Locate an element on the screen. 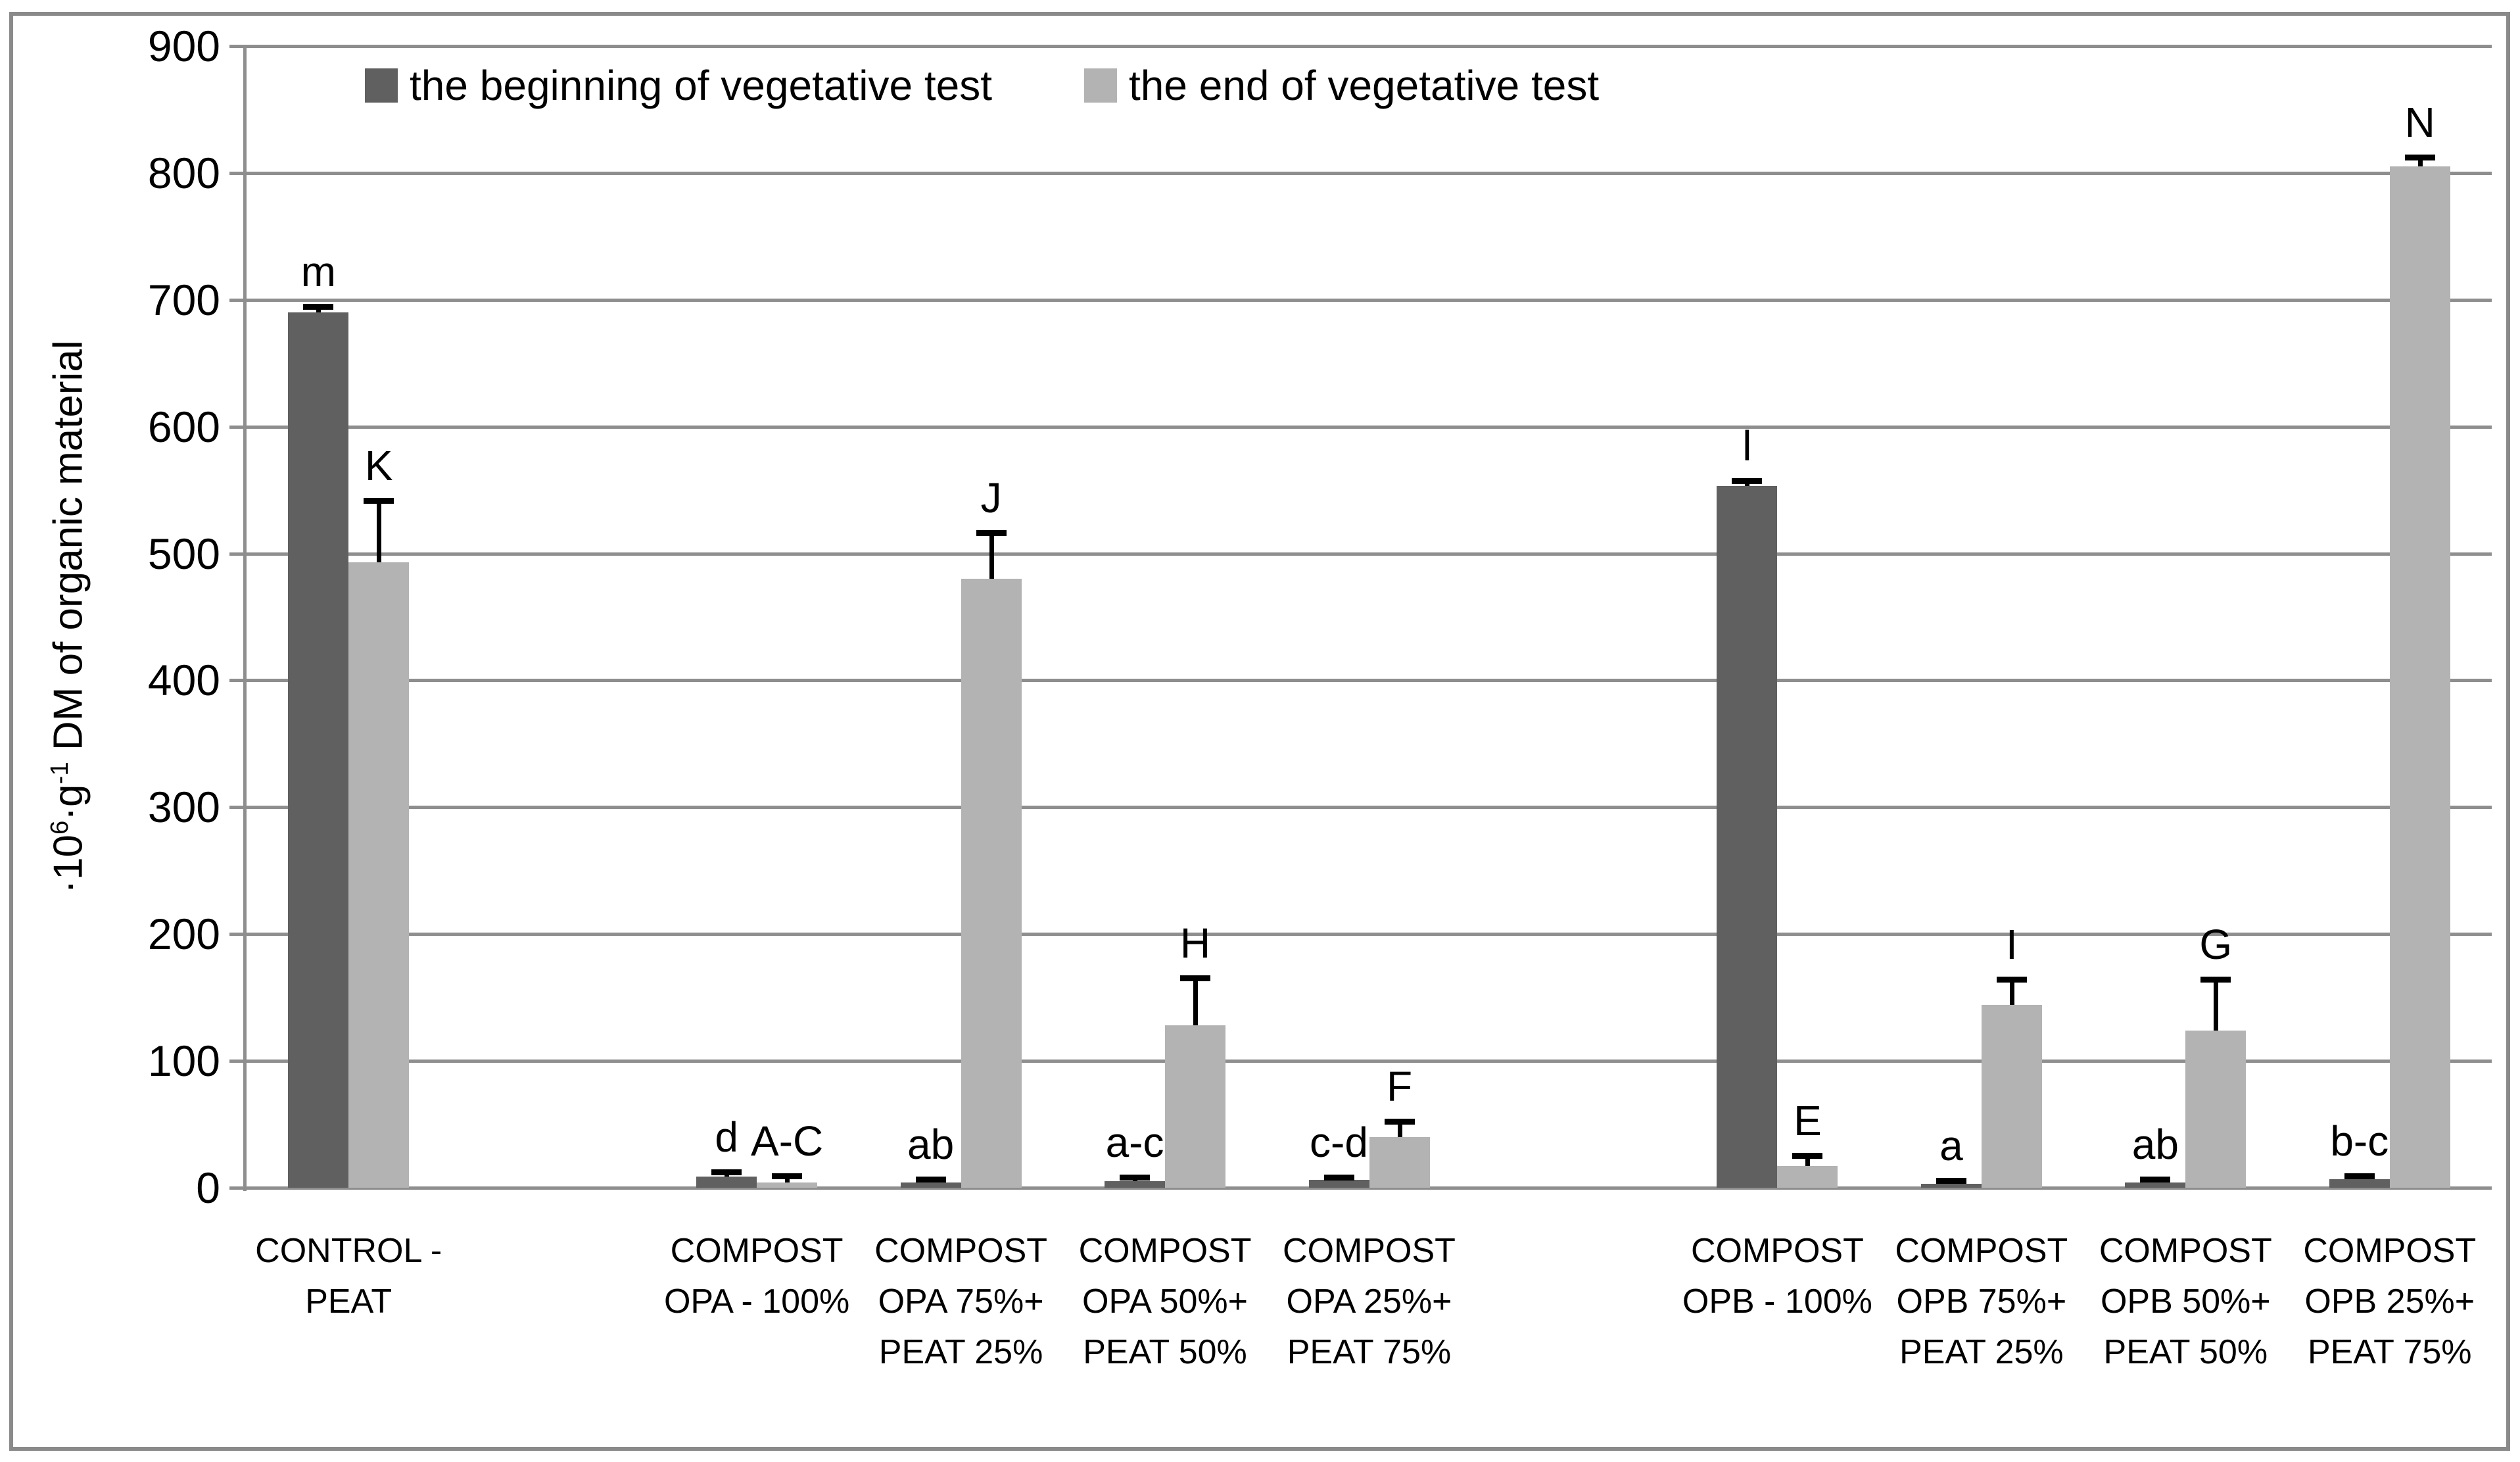  y-tick-label-200: 200 is located at coordinates (184, 934).